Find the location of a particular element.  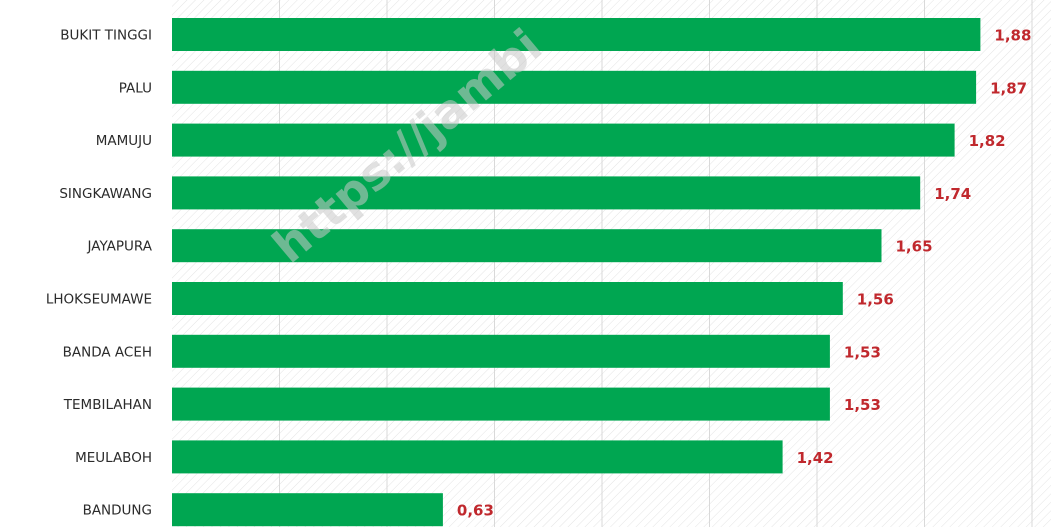

category-label: BUKIT TINGGI is located at coordinates (106, 36).